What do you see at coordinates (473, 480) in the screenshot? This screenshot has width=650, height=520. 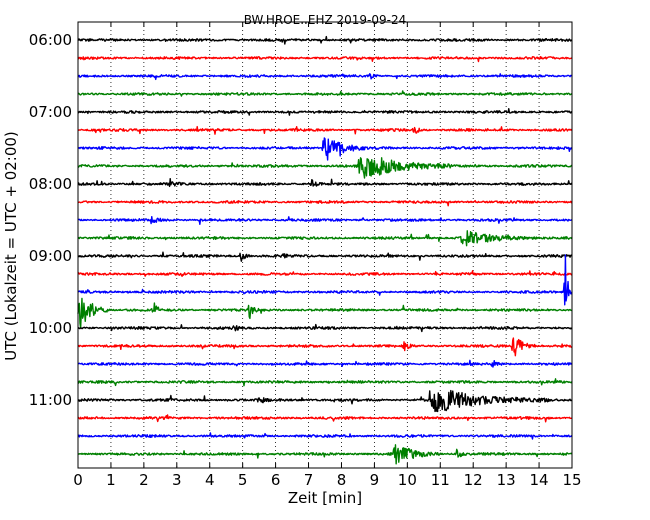 I see `x-tick-label-12: 12` at bounding box center [473, 480].